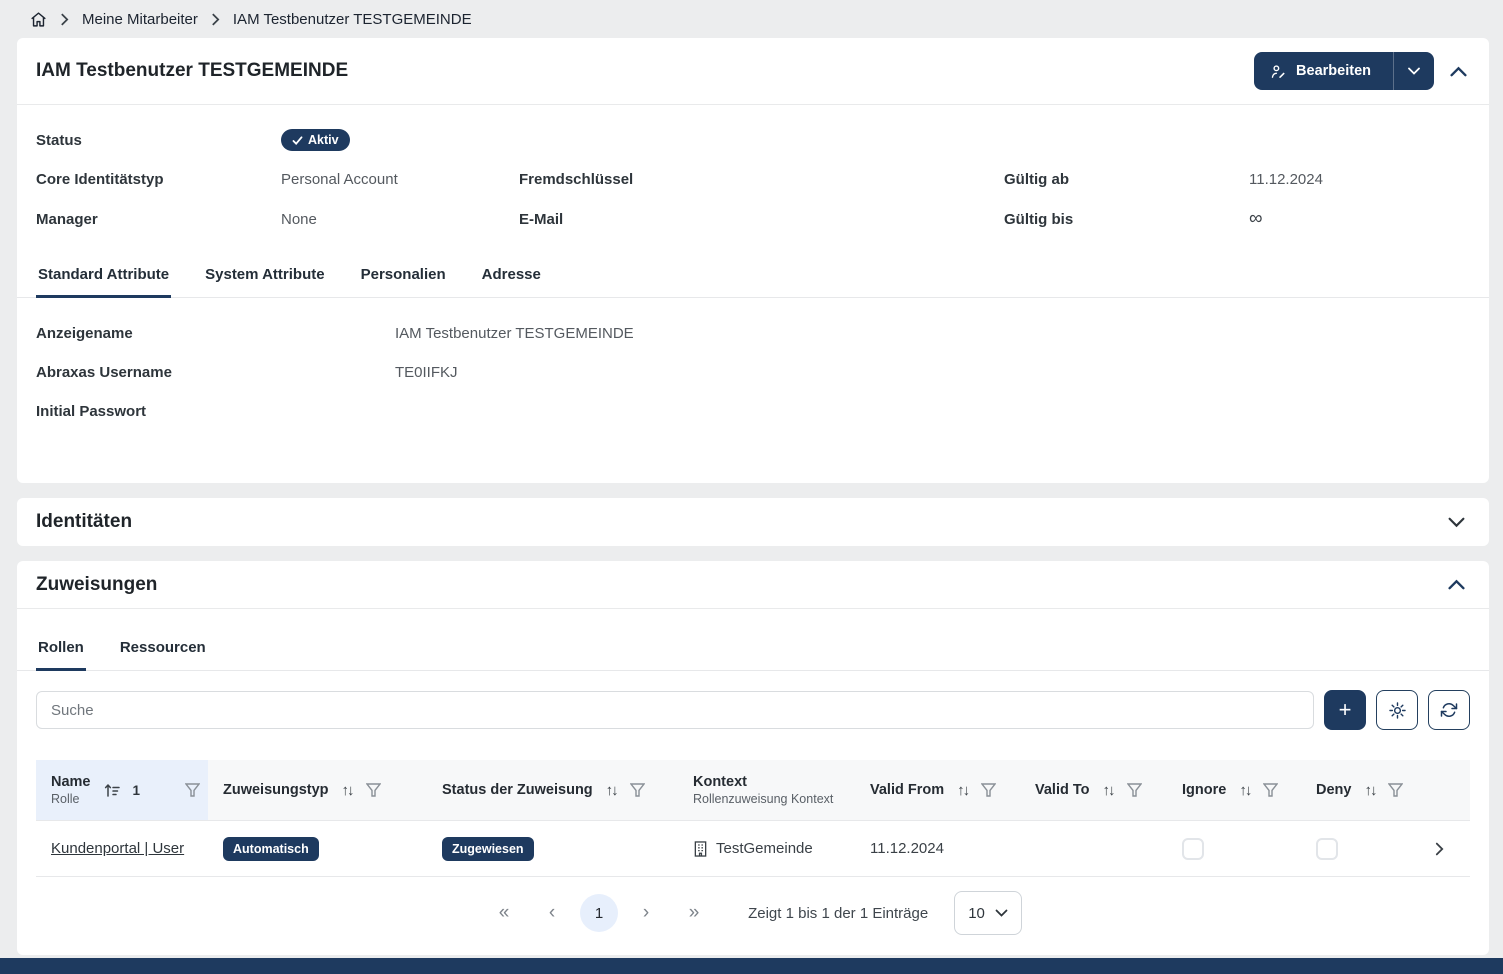  Describe the element at coordinates (988, 913) in the screenshot. I see `page-size-select: 10` at that location.